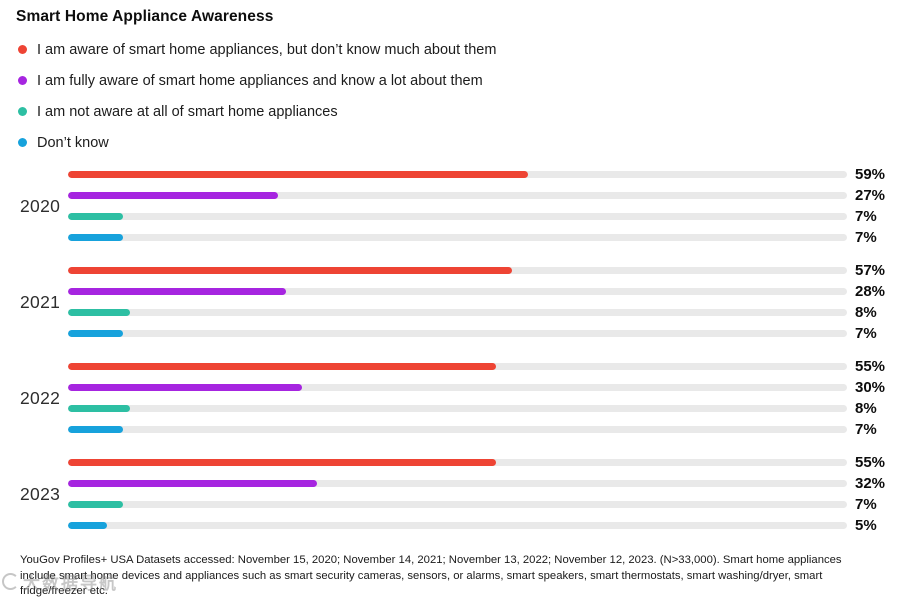 This screenshot has width=900, height=600. Describe the element at coordinates (73, 142) in the screenshot. I see `legend-label: Don’t know` at that location.